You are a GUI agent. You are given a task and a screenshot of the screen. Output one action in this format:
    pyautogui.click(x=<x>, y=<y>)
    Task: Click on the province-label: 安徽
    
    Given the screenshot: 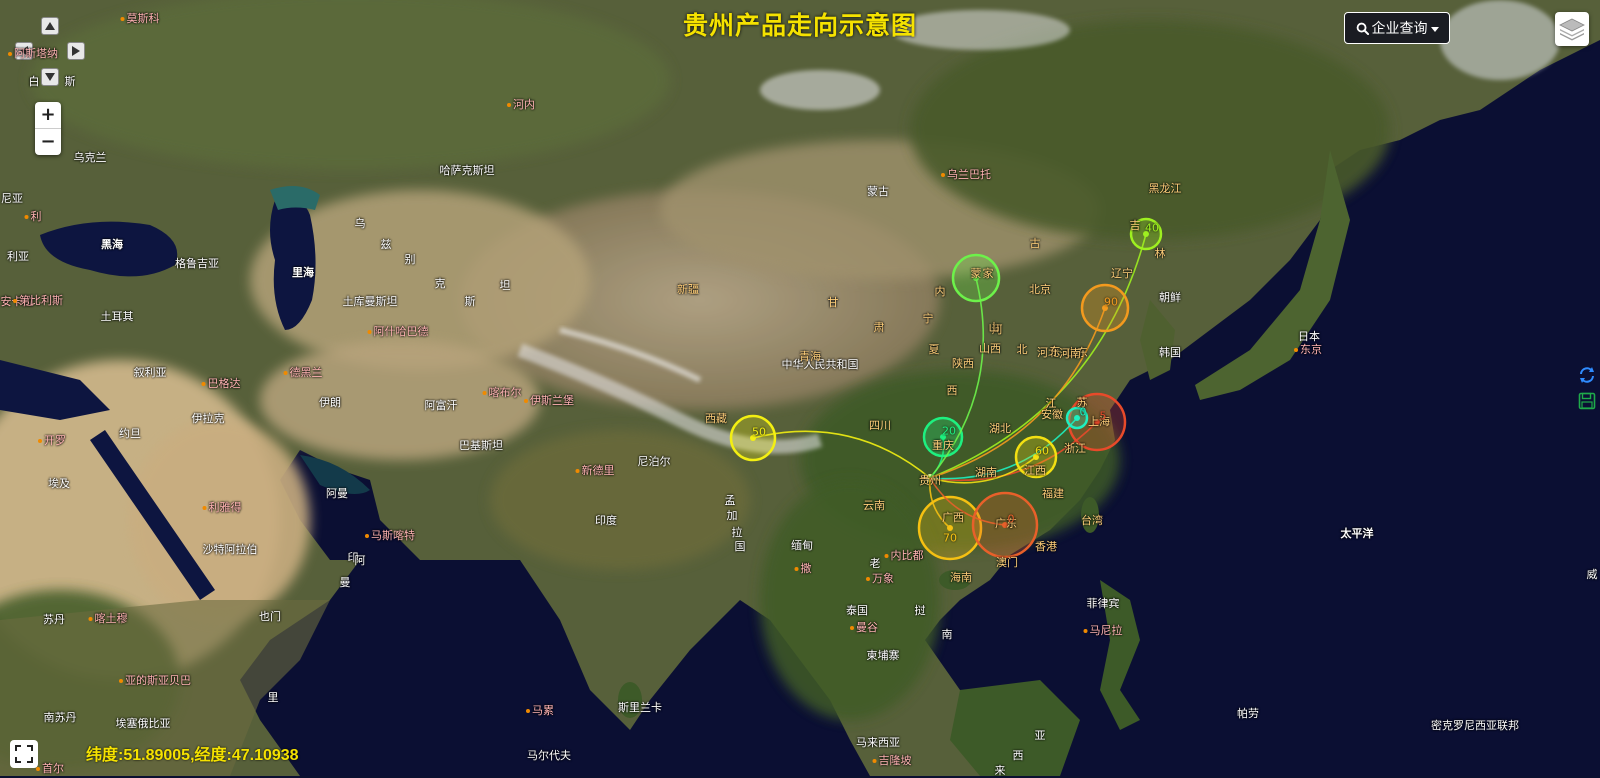 What is the action you would take?
    pyautogui.click(x=1052, y=414)
    